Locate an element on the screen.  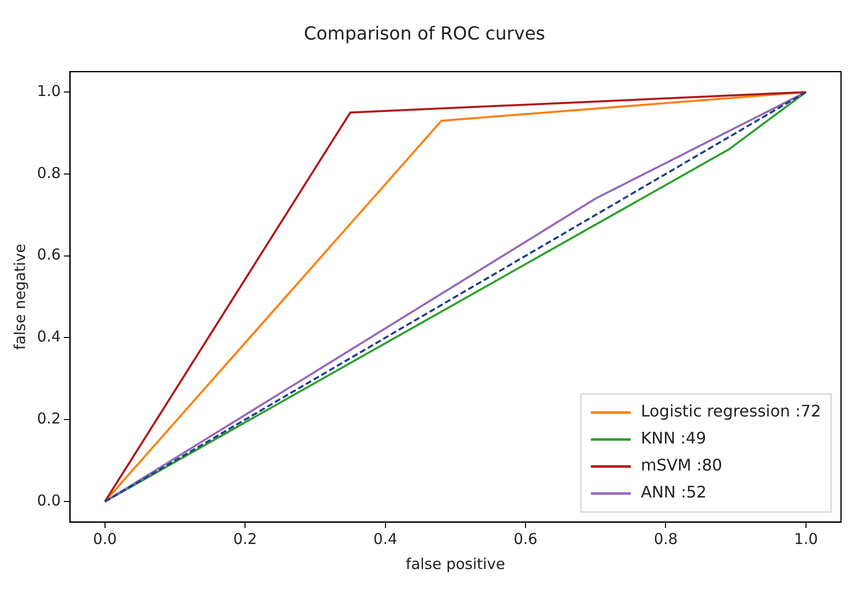
x-tick-label: 0.8 is located at coordinates (666, 539).